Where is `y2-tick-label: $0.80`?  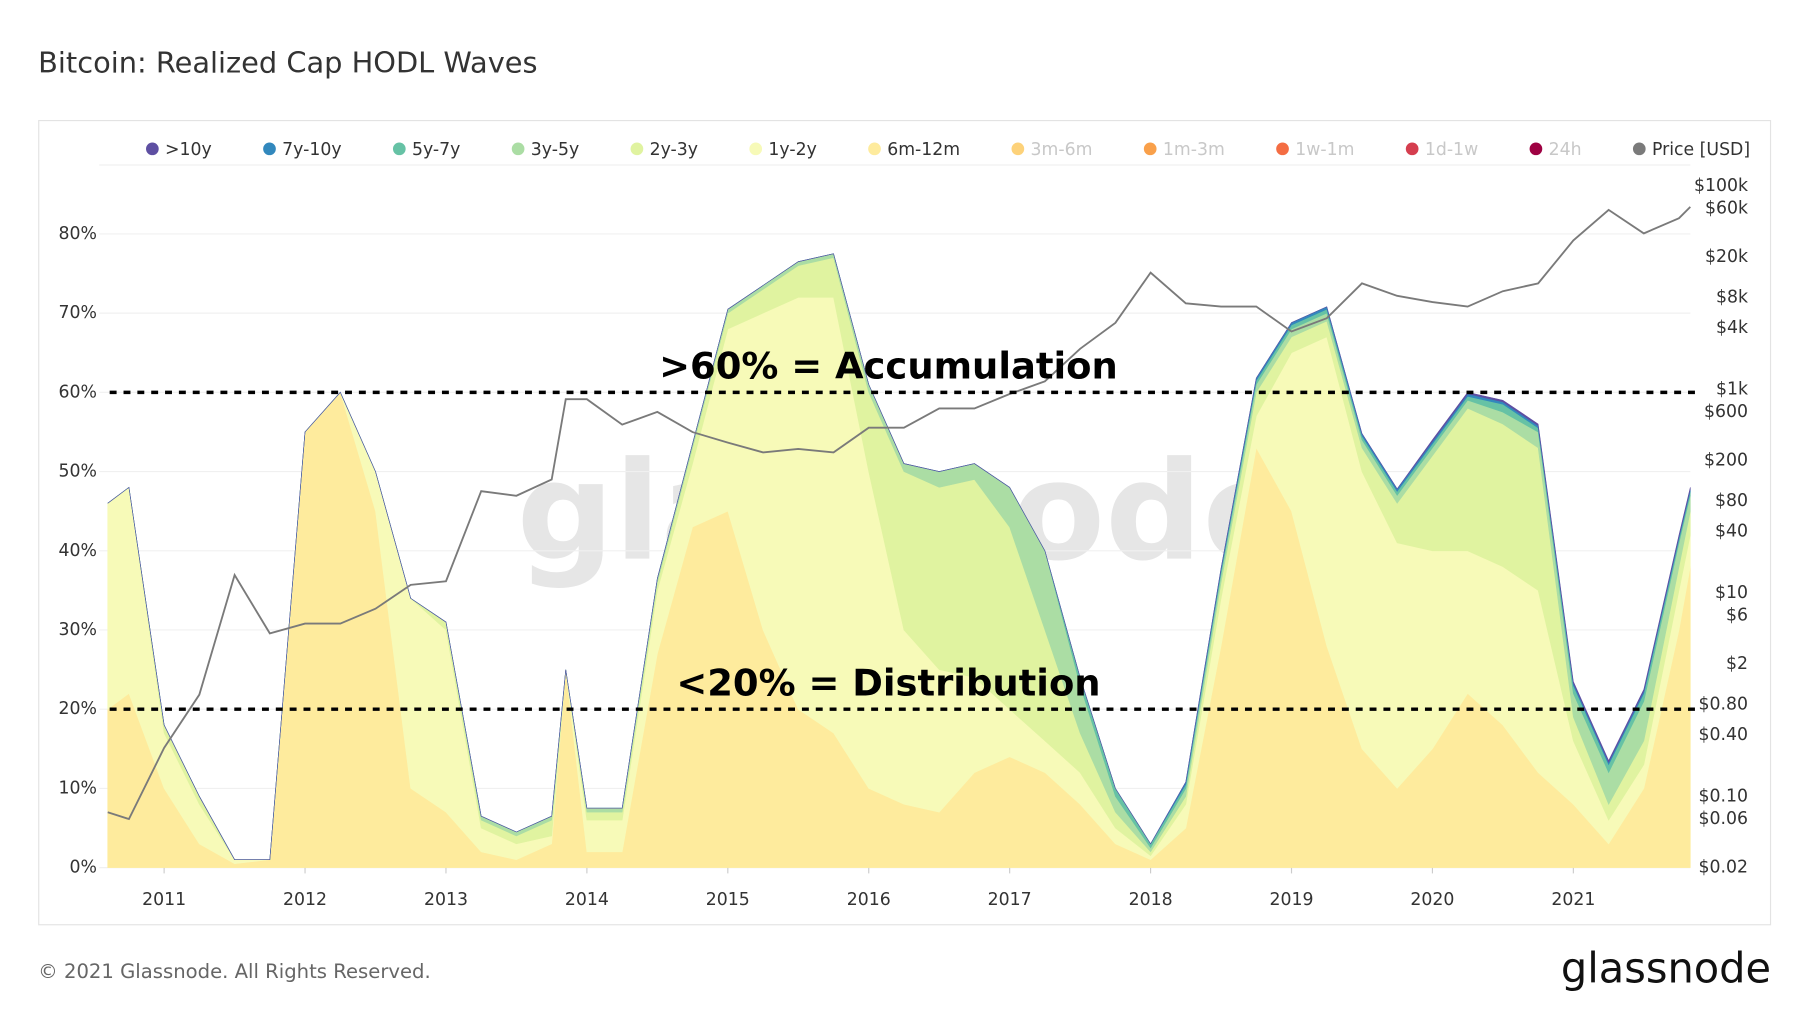 y2-tick-label: $0.80 is located at coordinates (1723, 705).